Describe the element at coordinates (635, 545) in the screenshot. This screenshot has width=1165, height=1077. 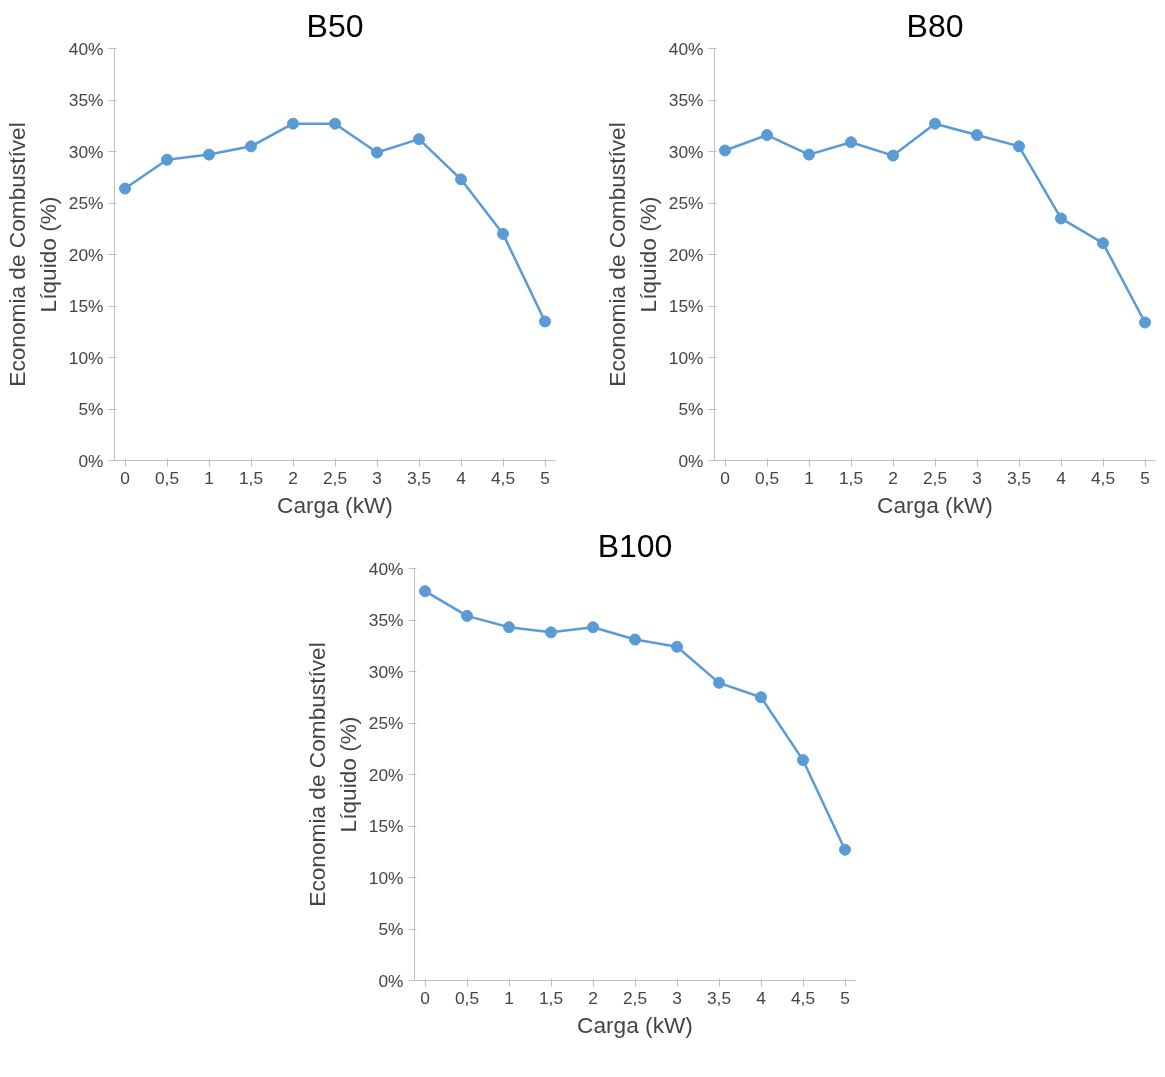
I see `chart-title: B100` at that location.